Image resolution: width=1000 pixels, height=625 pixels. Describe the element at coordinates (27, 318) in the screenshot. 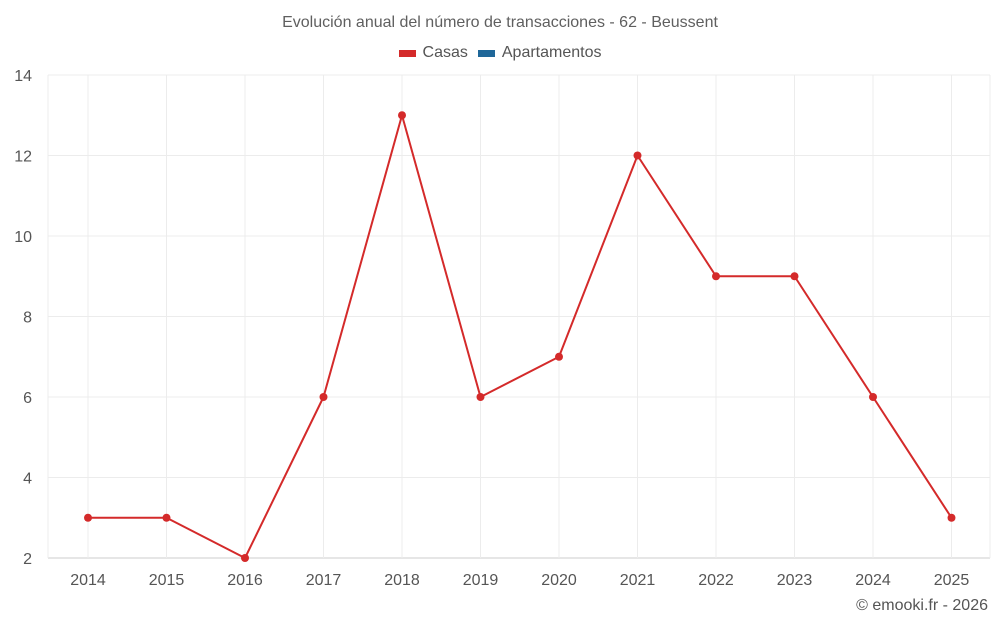

I see `y-tick-label: 8` at that location.